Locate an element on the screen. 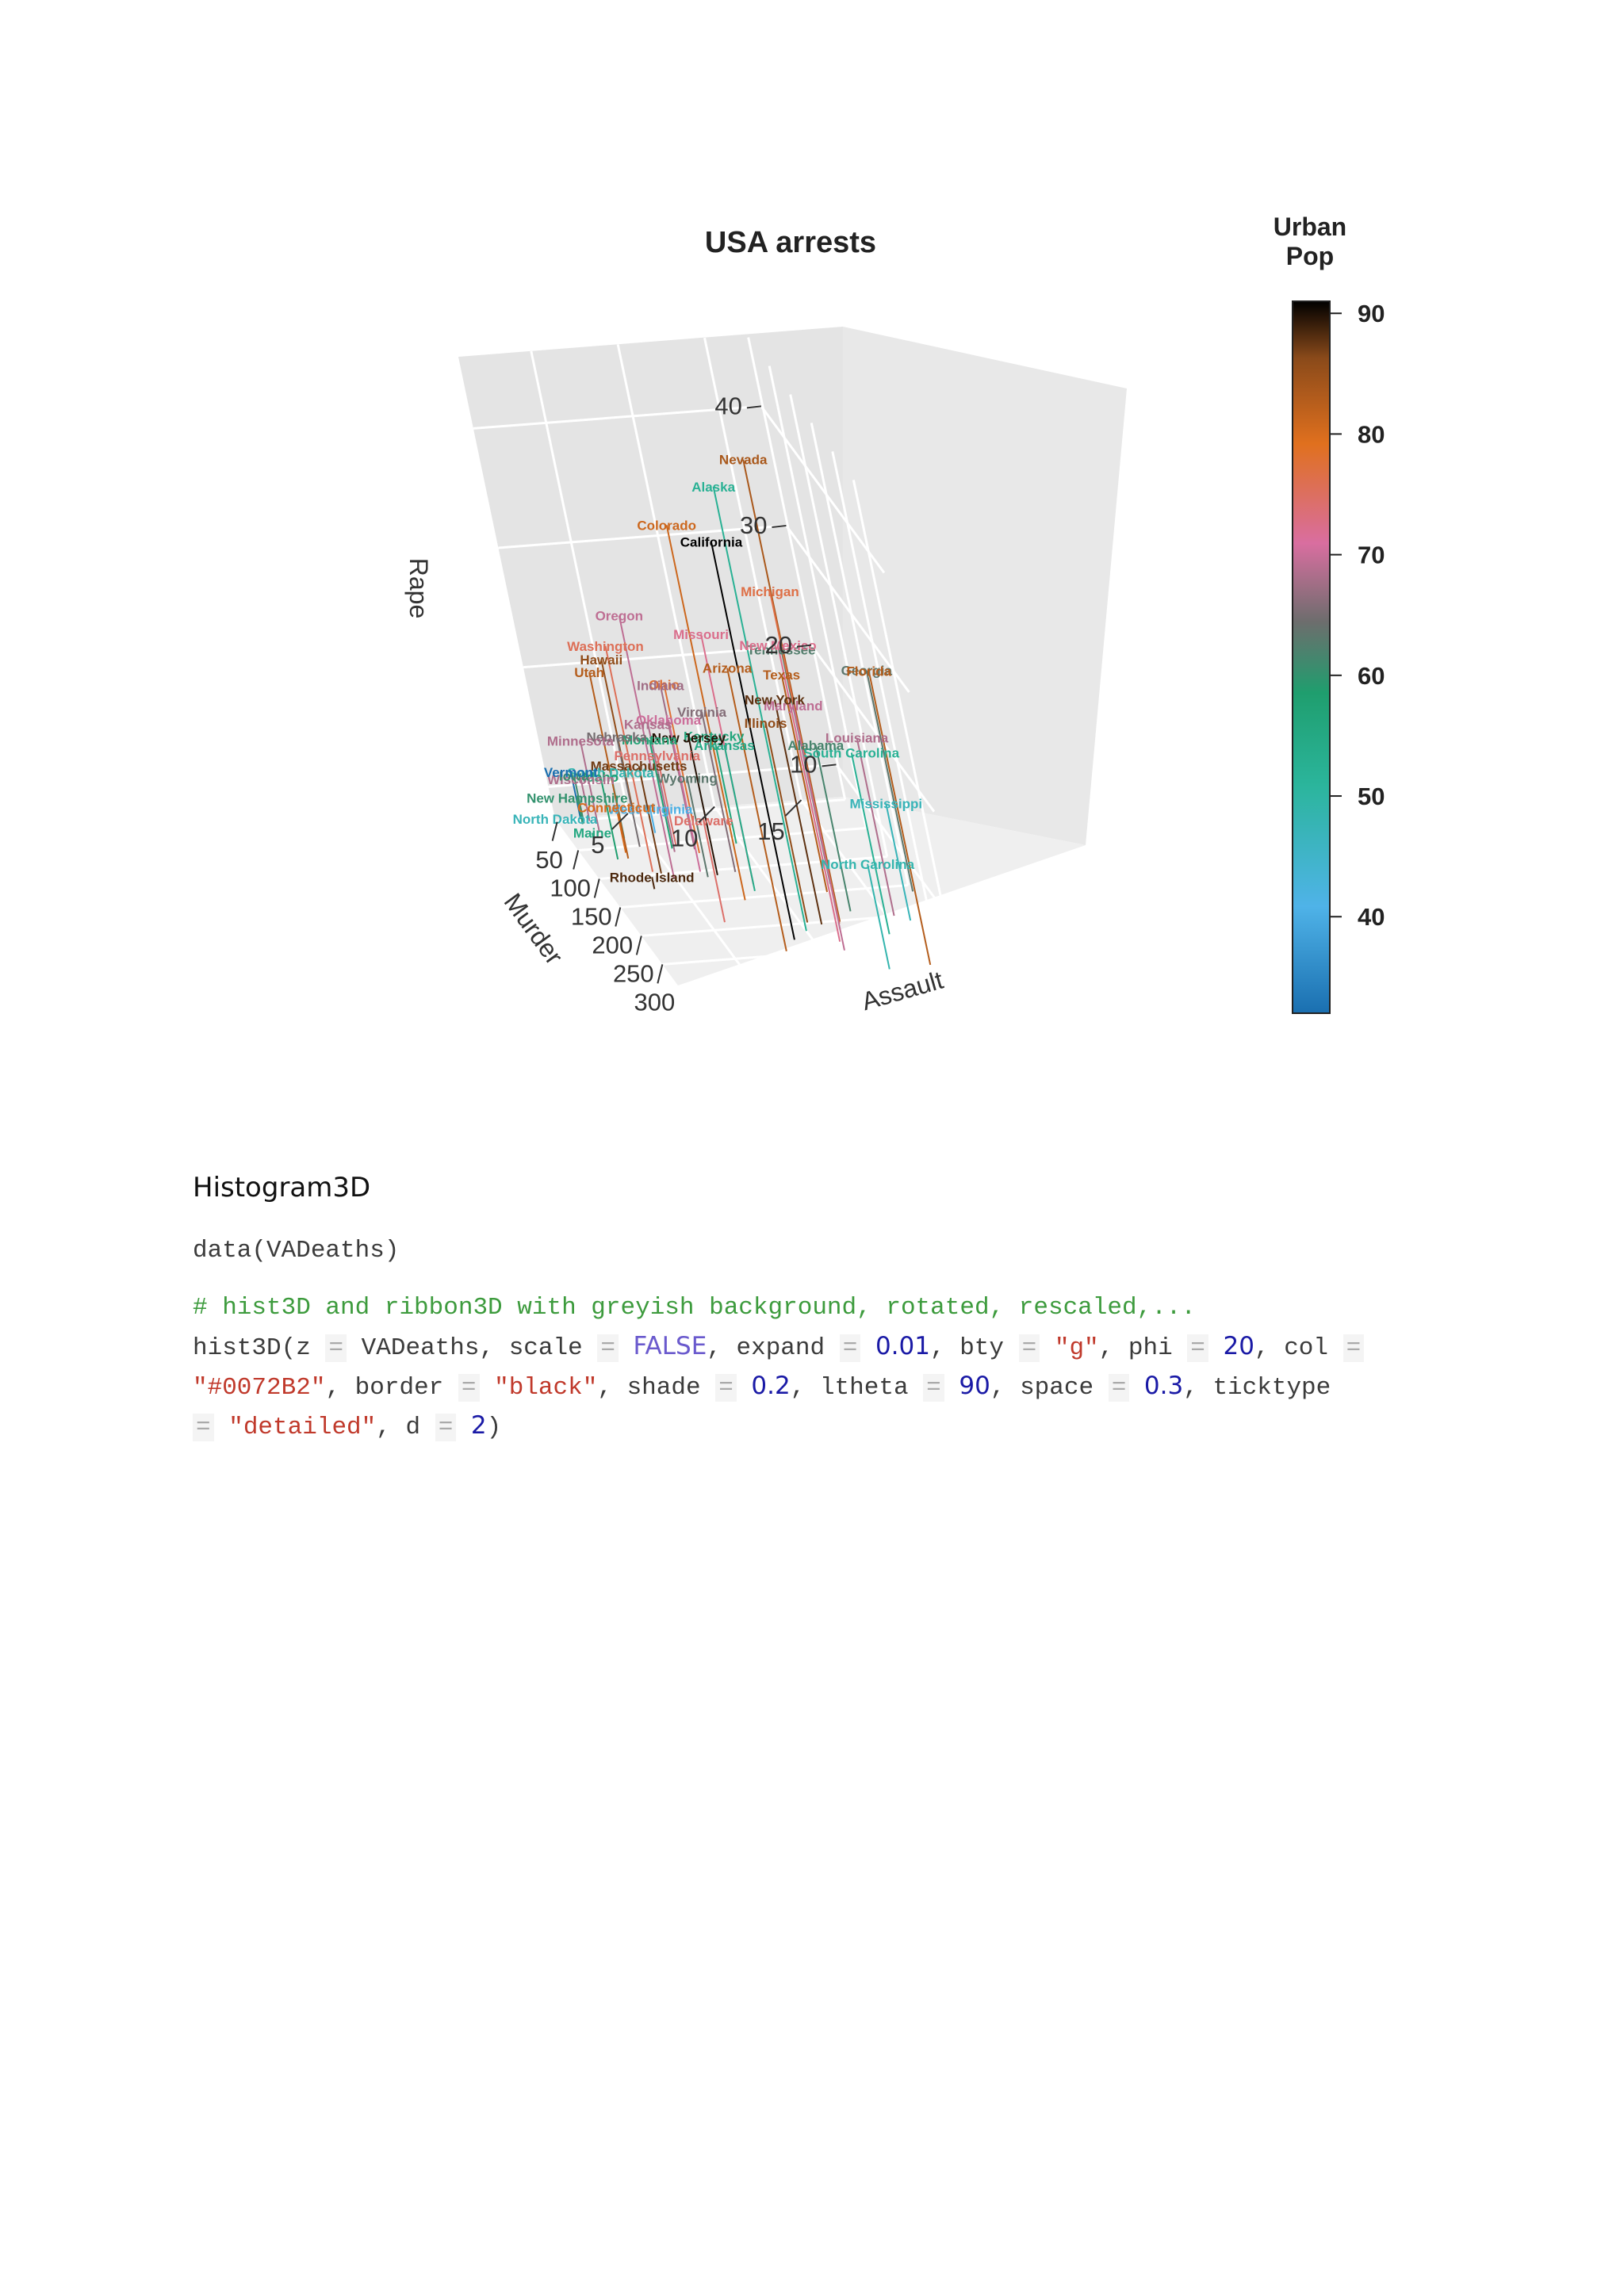 Image resolution: width=1624 pixels, height=2296 pixels. state-label: New Mexico is located at coordinates (777, 645).